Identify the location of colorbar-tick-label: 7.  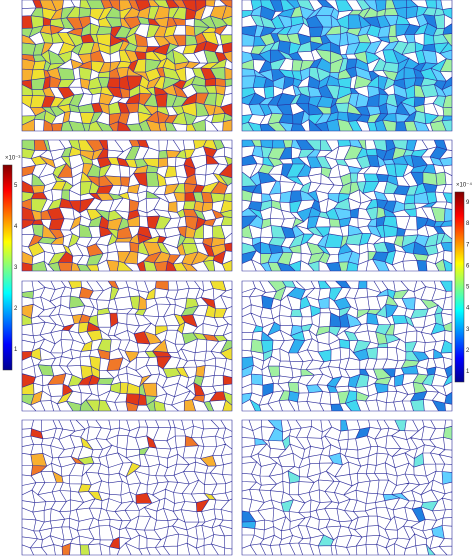
(468, 245).